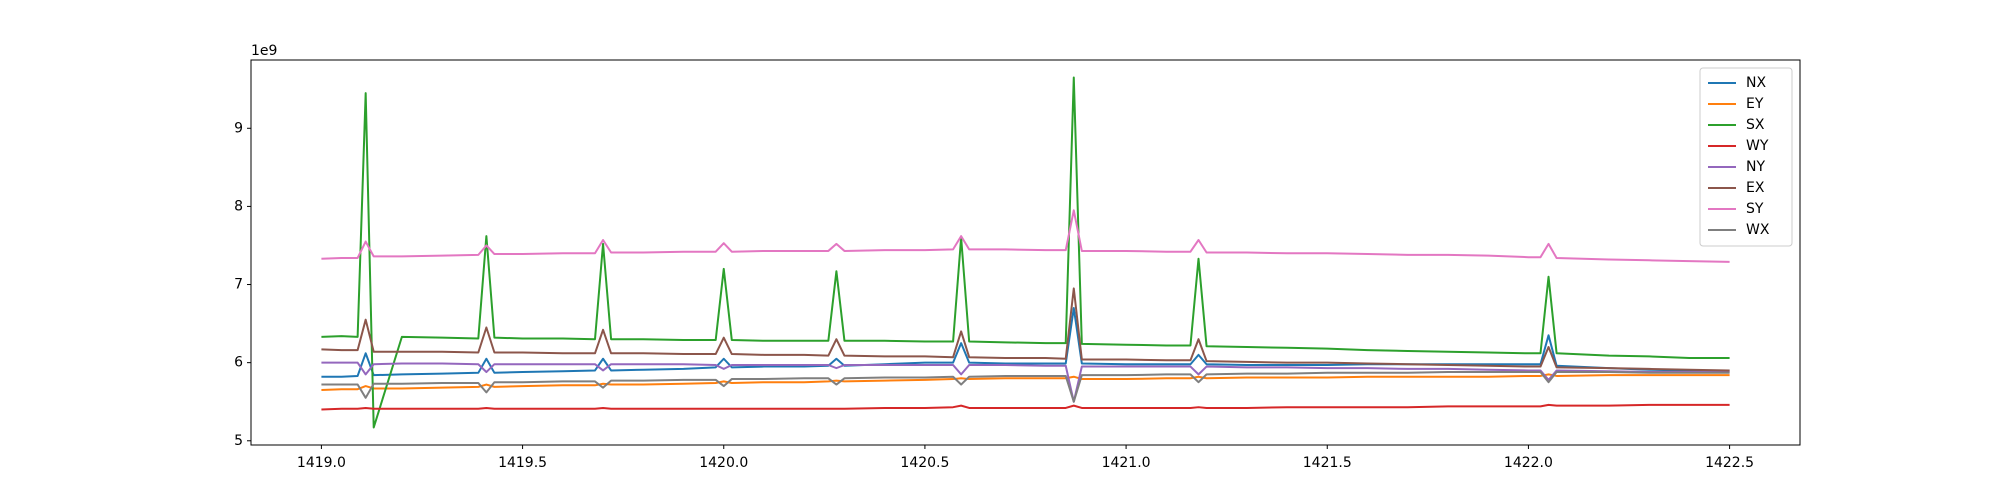 This screenshot has width=2000, height=500. What do you see at coordinates (924, 463) in the screenshot?
I see `x-tick-label: 1420.5` at bounding box center [924, 463].